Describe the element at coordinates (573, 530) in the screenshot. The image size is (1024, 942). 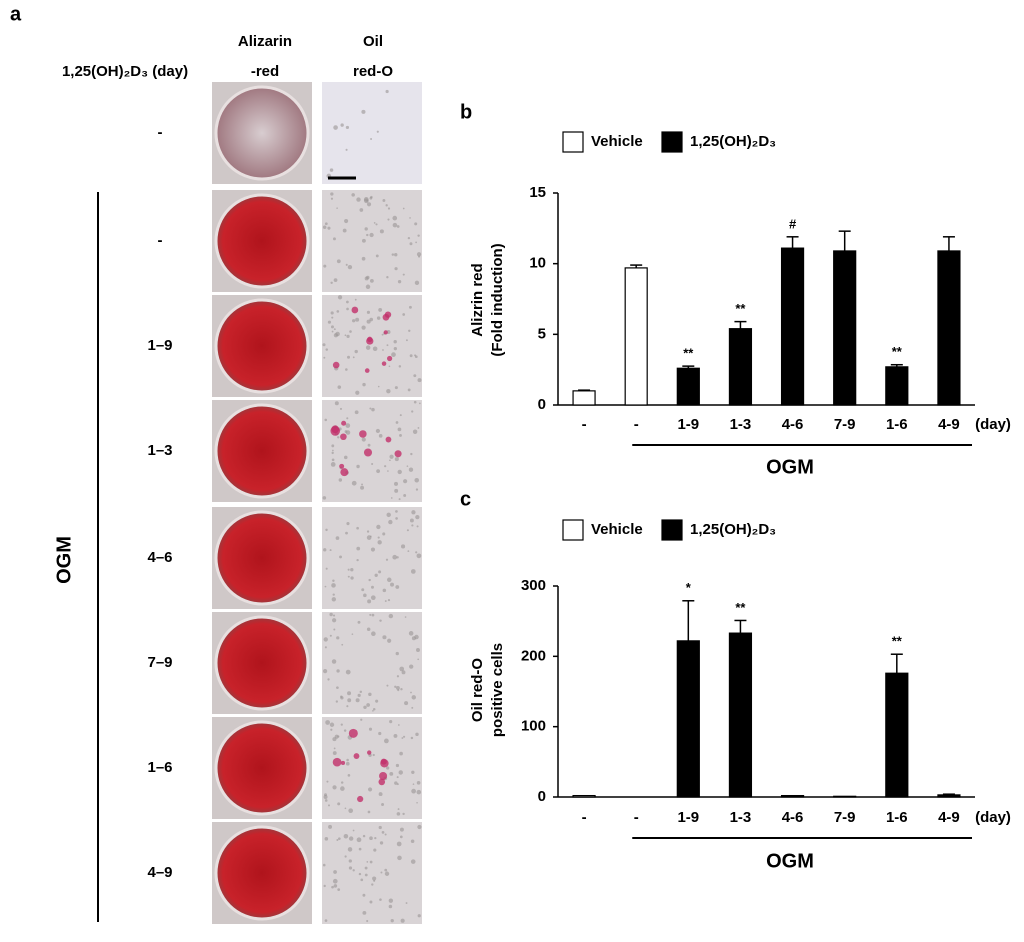
I see `legend-swatch` at that location.